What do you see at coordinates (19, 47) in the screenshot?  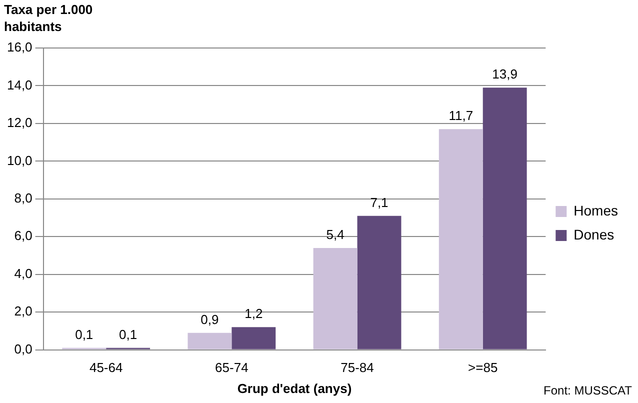 I see `y-tick-label: 16,0` at bounding box center [19, 47].